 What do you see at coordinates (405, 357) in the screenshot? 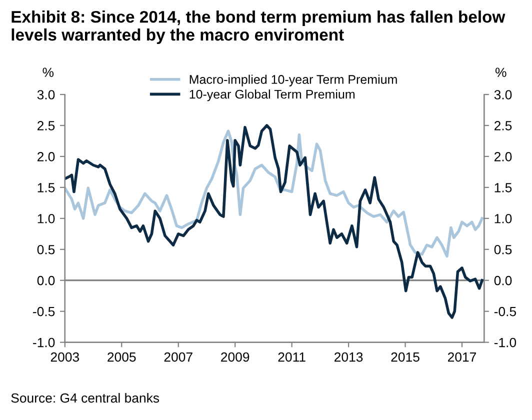
I see `x-tick-label: 2015` at bounding box center [405, 357].